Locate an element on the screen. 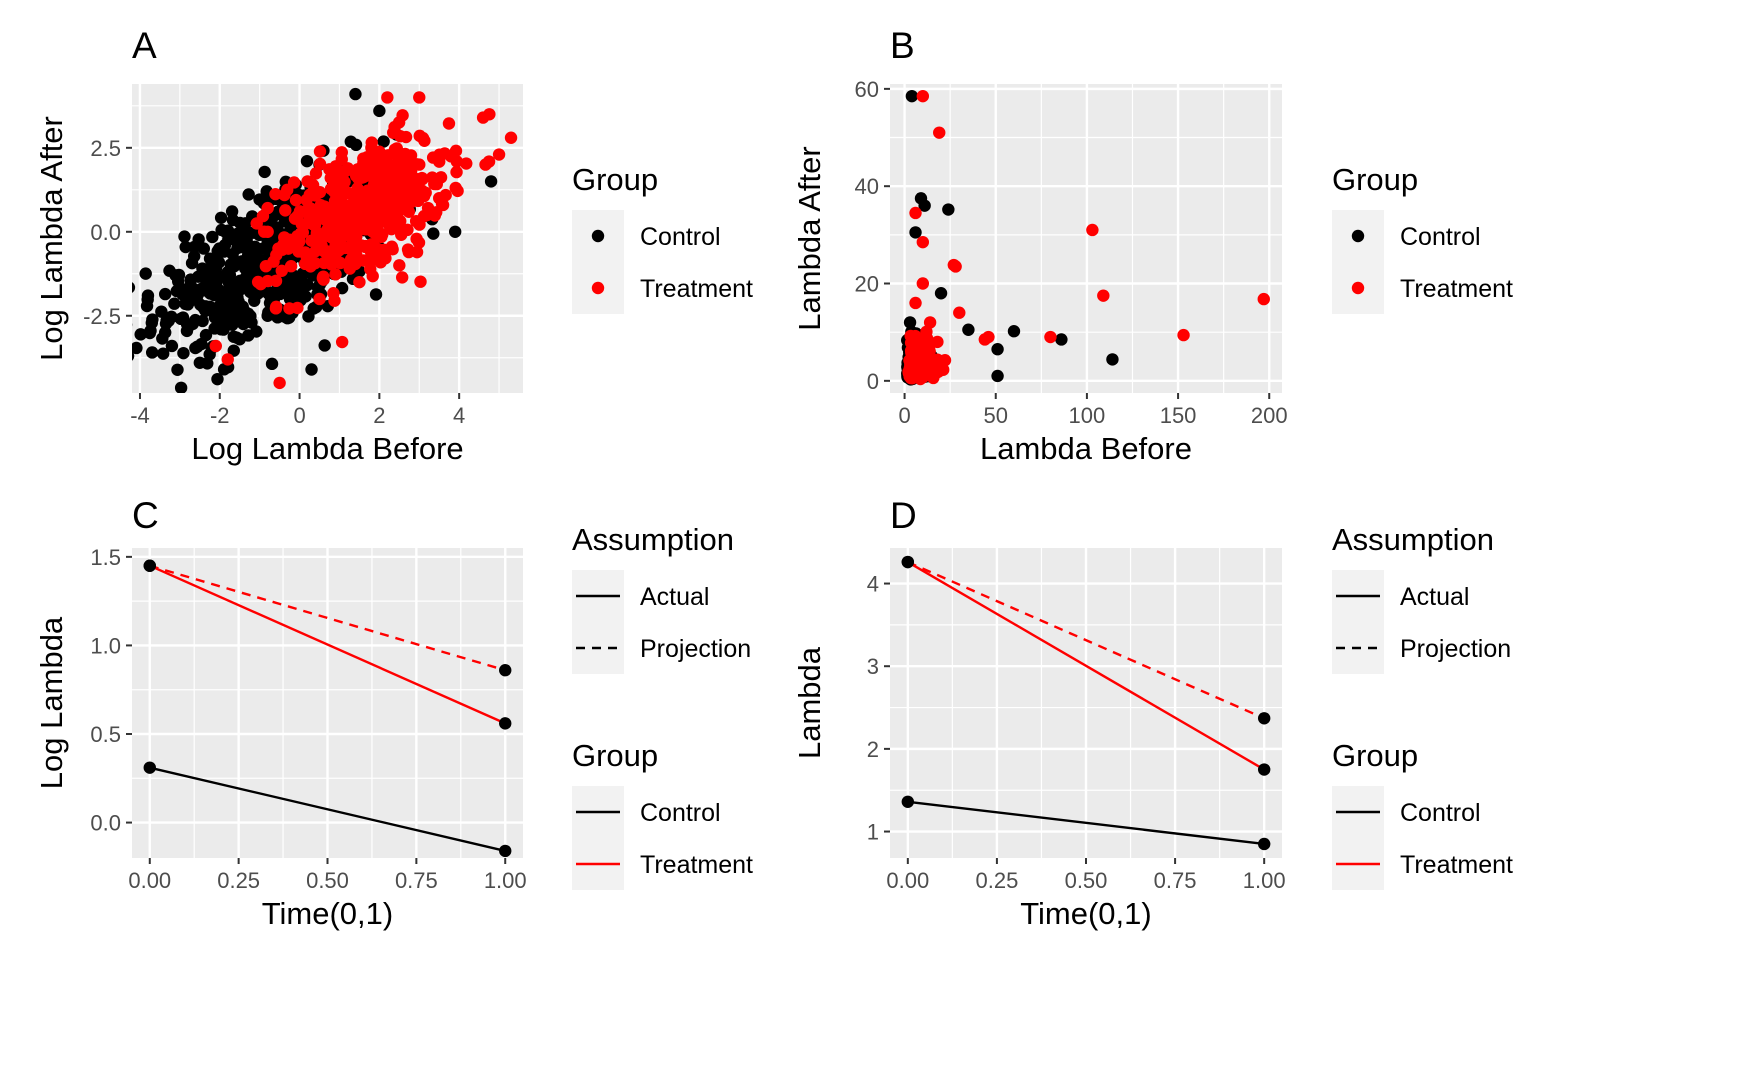 The image size is (1750, 1081). x-tick-label: 2 is located at coordinates (379, 415).